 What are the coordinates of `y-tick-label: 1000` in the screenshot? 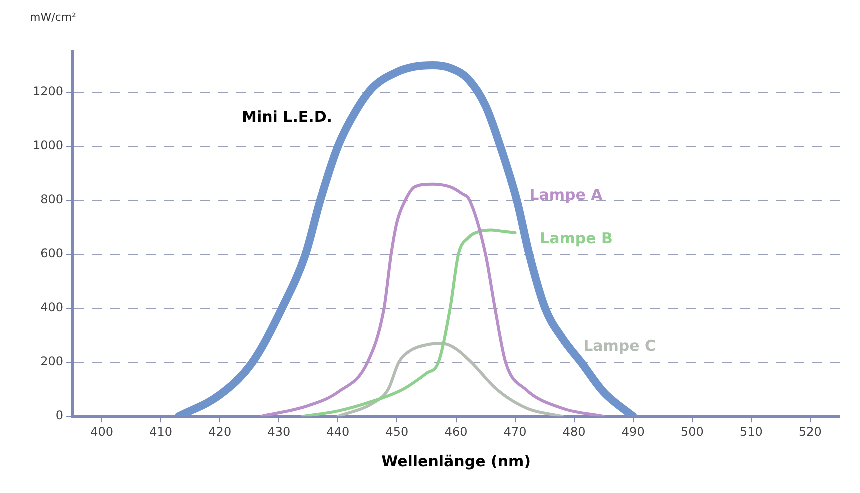 It's located at (48, 145).